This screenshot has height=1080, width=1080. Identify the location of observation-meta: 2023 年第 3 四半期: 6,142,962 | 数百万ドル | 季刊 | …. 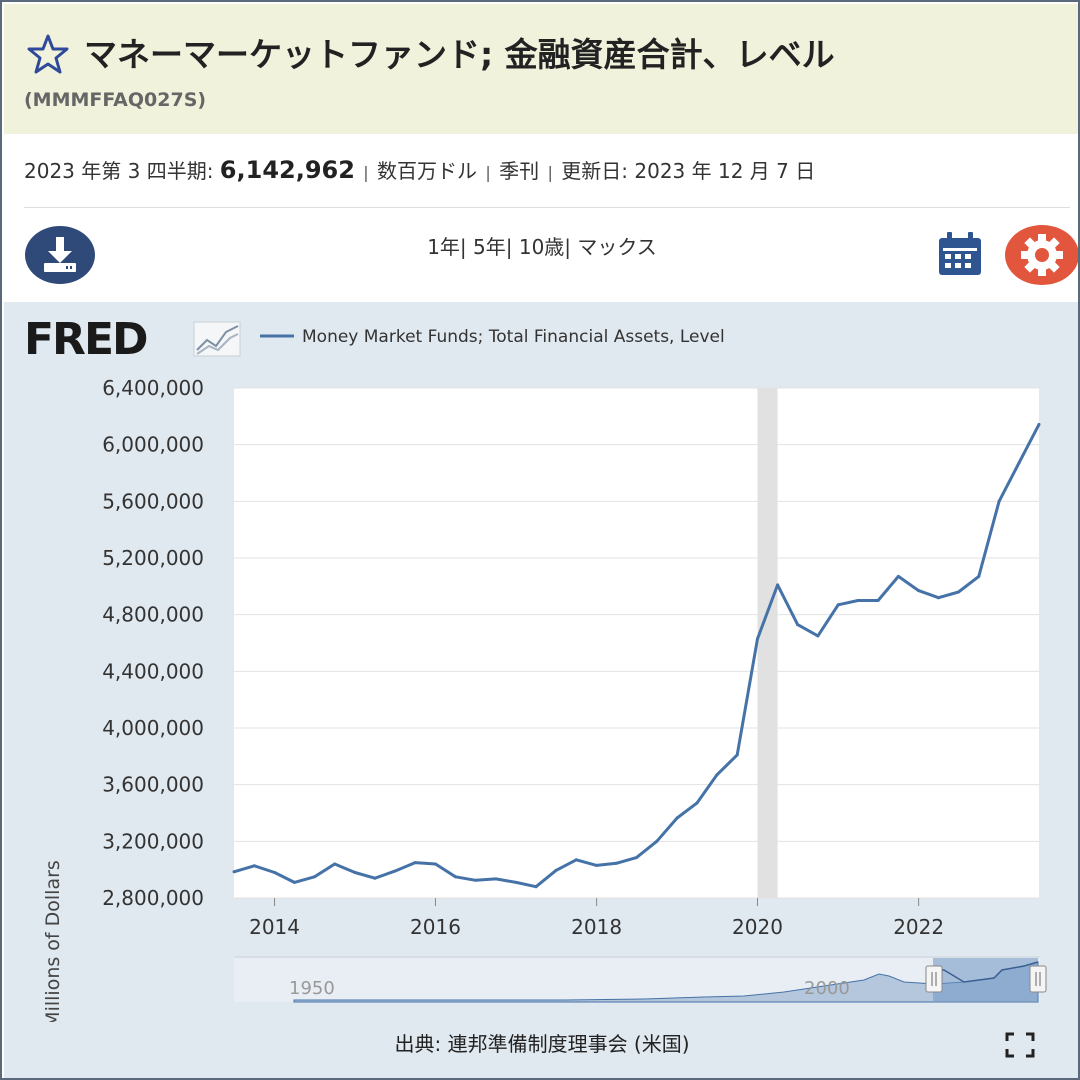
(419, 169).